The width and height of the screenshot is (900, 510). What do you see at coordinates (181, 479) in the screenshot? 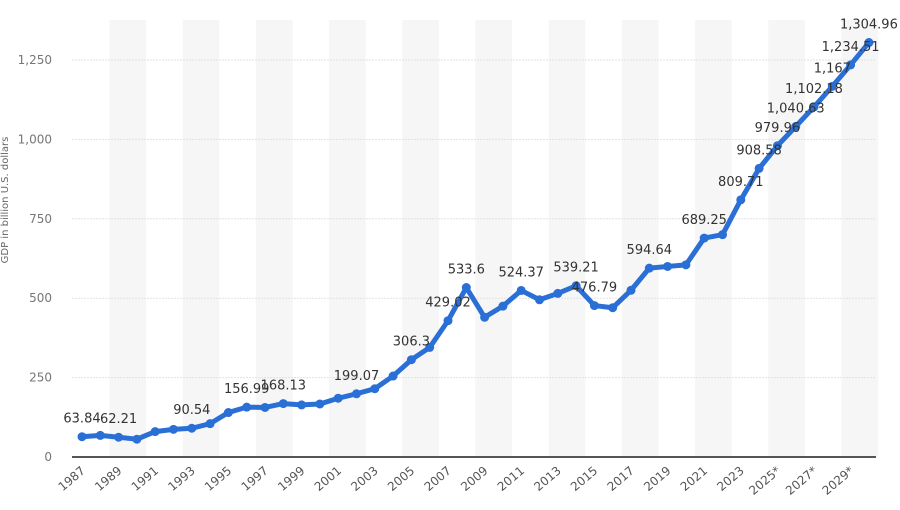
I see `x-tick-label: 1993` at bounding box center [181, 479].